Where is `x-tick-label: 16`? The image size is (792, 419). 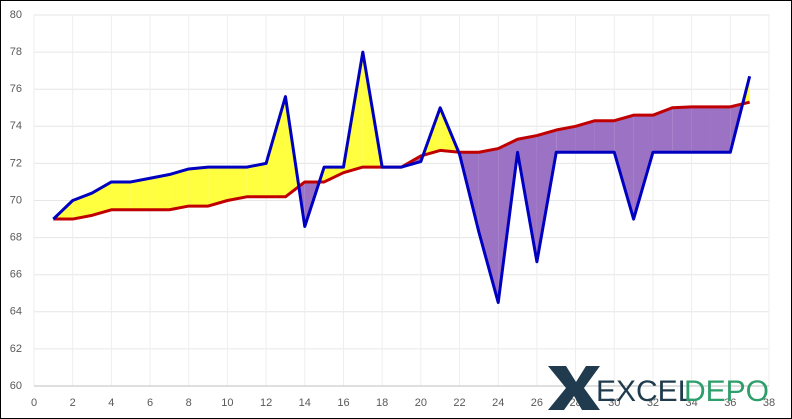 x-tick-label: 16 is located at coordinates (343, 403).